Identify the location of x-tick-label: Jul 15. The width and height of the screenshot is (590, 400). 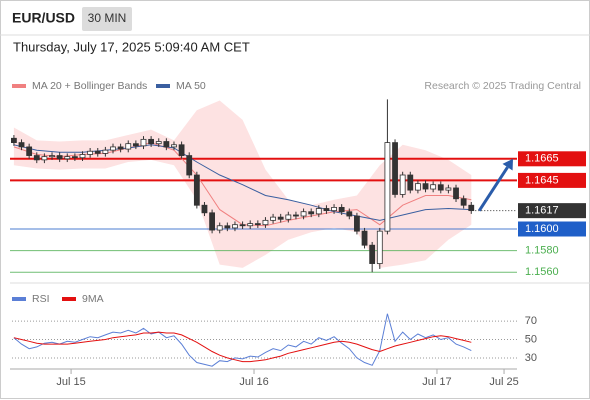
(70, 382).